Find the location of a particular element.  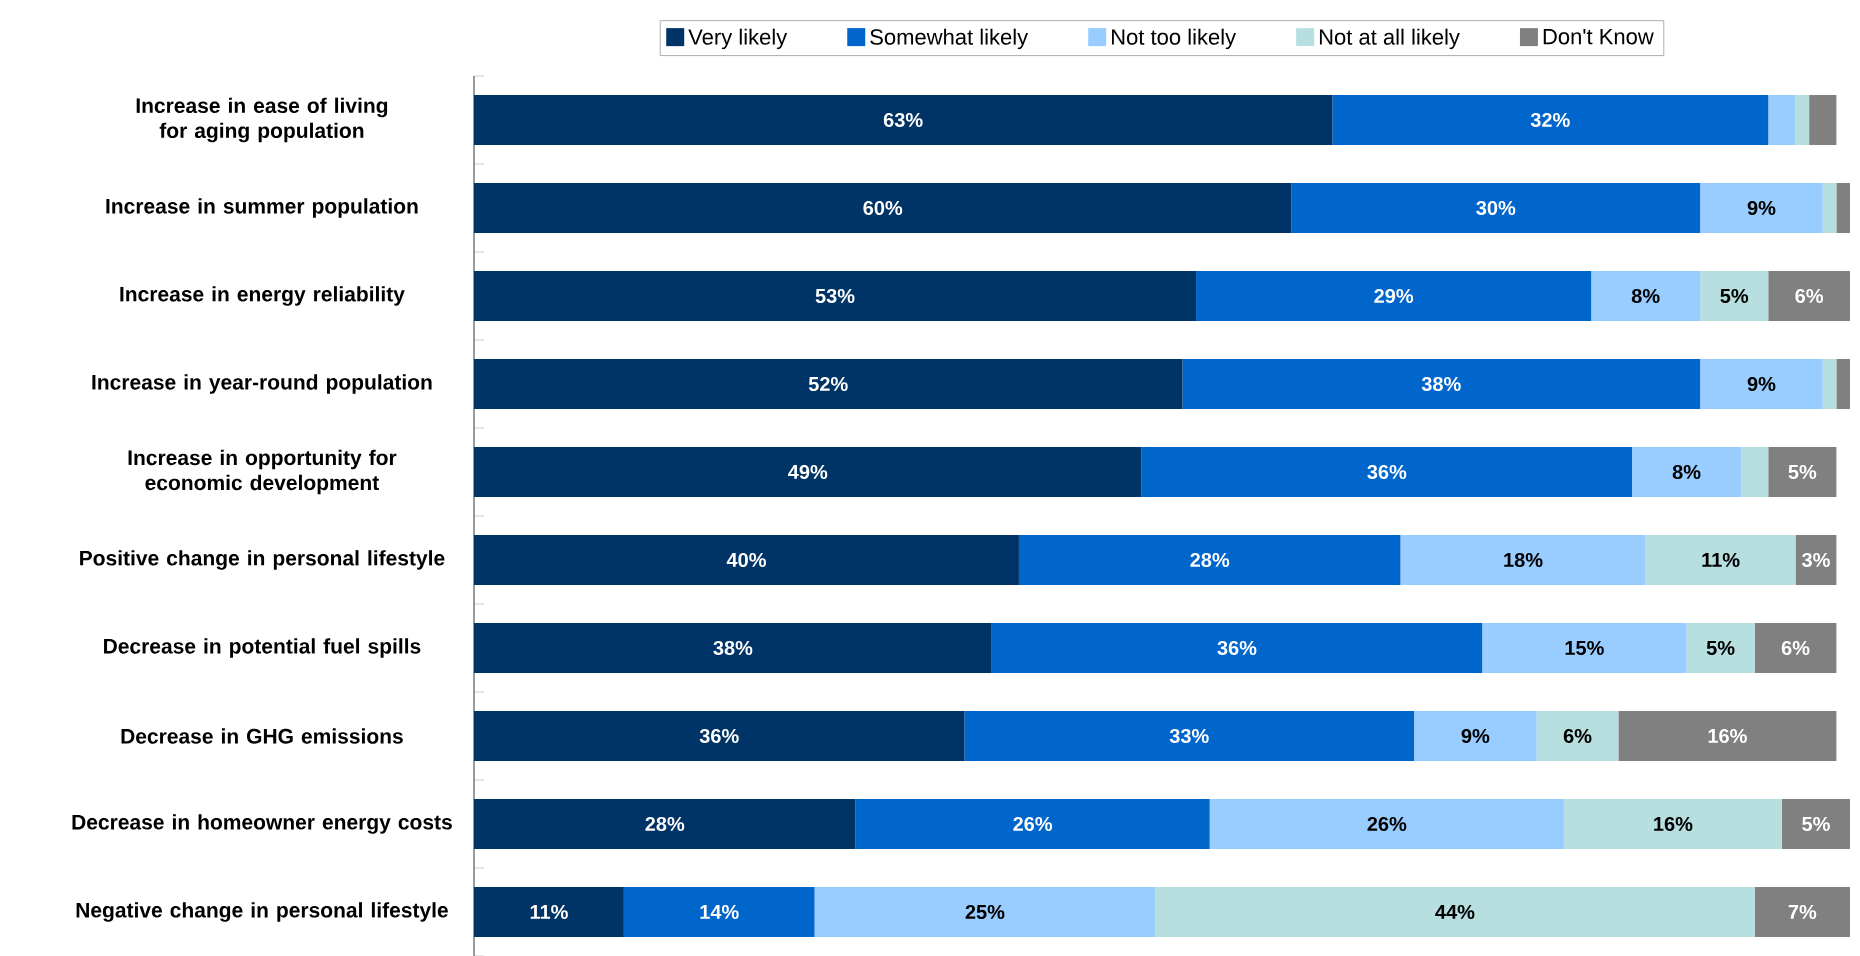

data-label: 8% is located at coordinates (1645, 296).